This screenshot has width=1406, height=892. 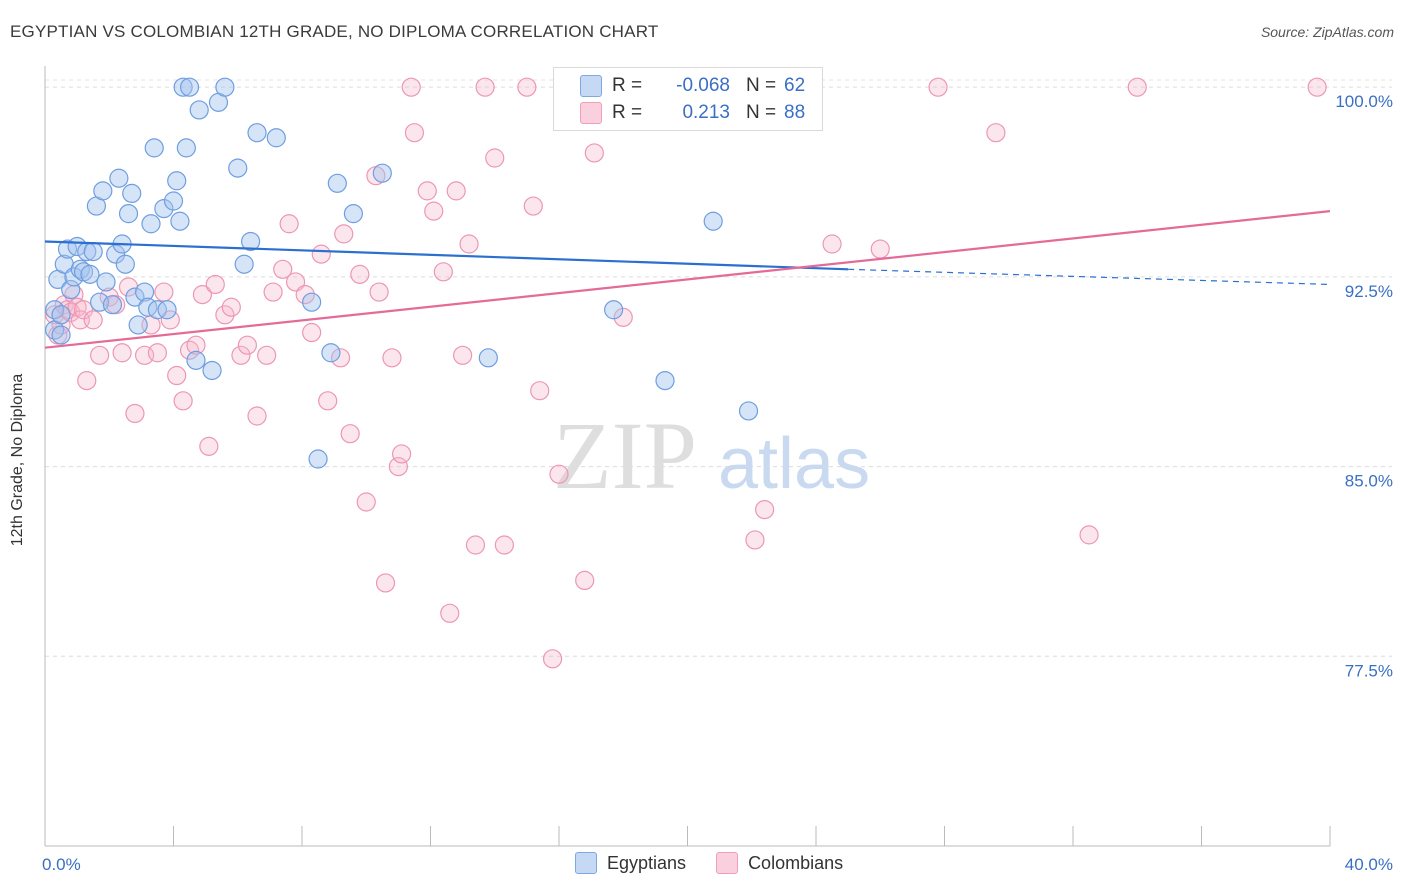 What do you see at coordinates (61, 864) in the screenshot?
I see `x-tick-label: 0.0%` at bounding box center [61, 864].